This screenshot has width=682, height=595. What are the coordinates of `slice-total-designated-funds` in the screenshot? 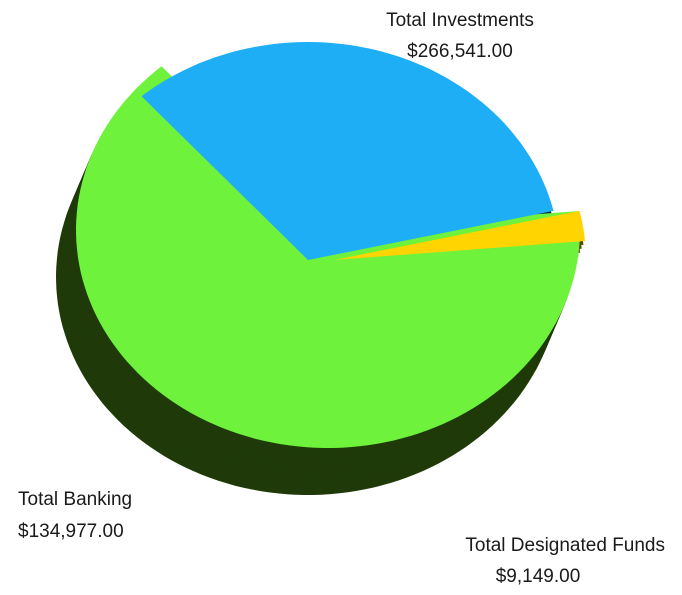 It's located at (459, 235).